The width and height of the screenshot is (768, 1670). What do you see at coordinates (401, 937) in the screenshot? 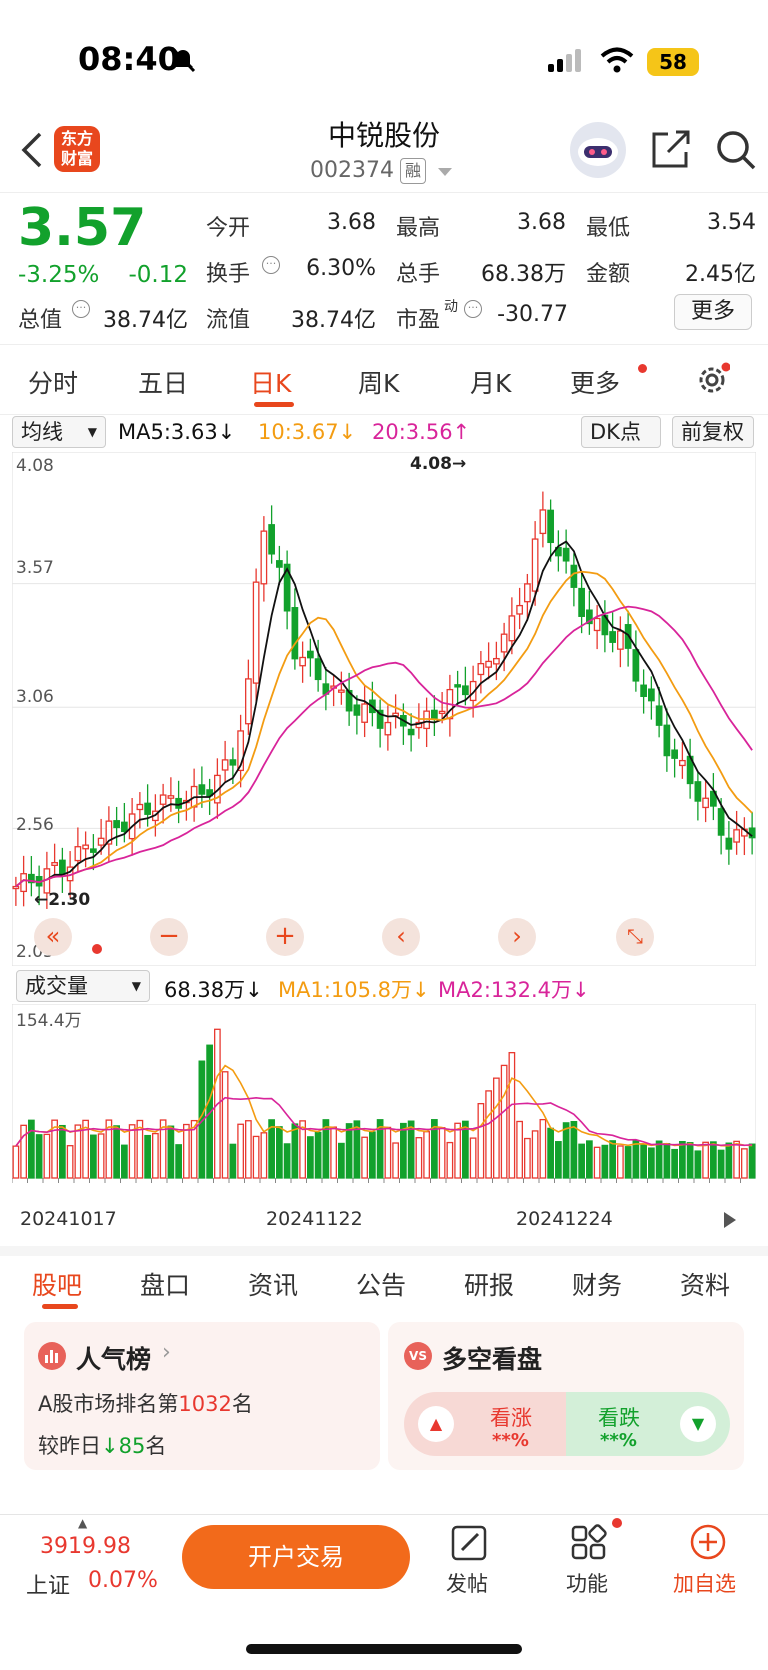
I see `chevron-left-icon: ‹` at bounding box center [401, 937].